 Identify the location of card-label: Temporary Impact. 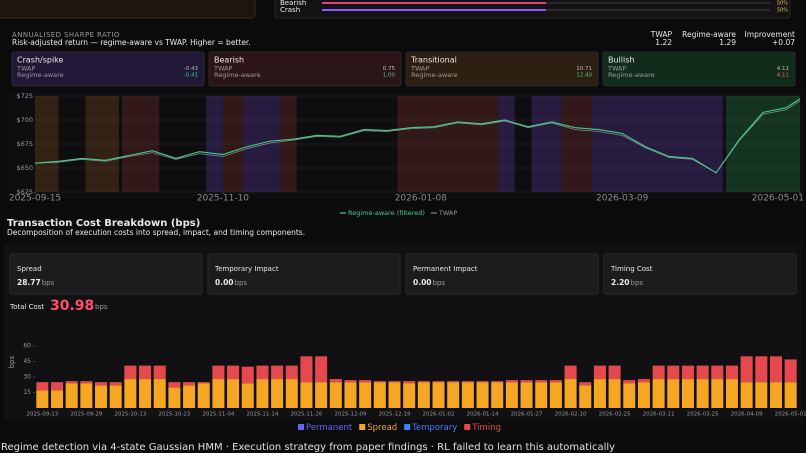
(246, 269).